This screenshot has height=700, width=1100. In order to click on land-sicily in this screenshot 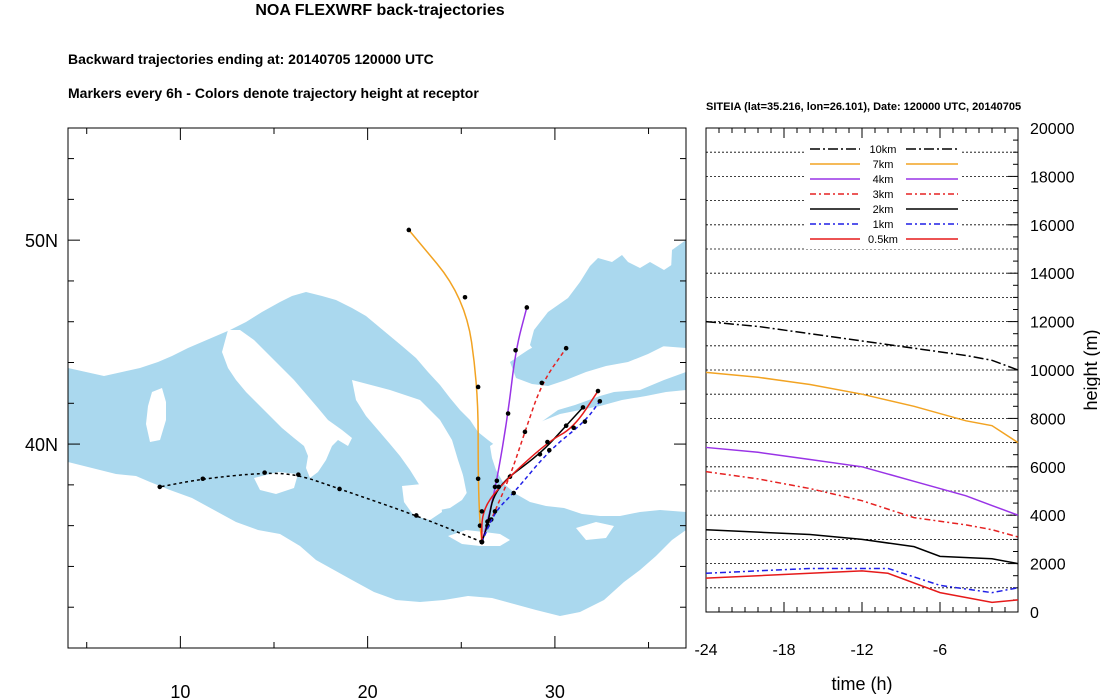, I will do `click(276, 483)`.